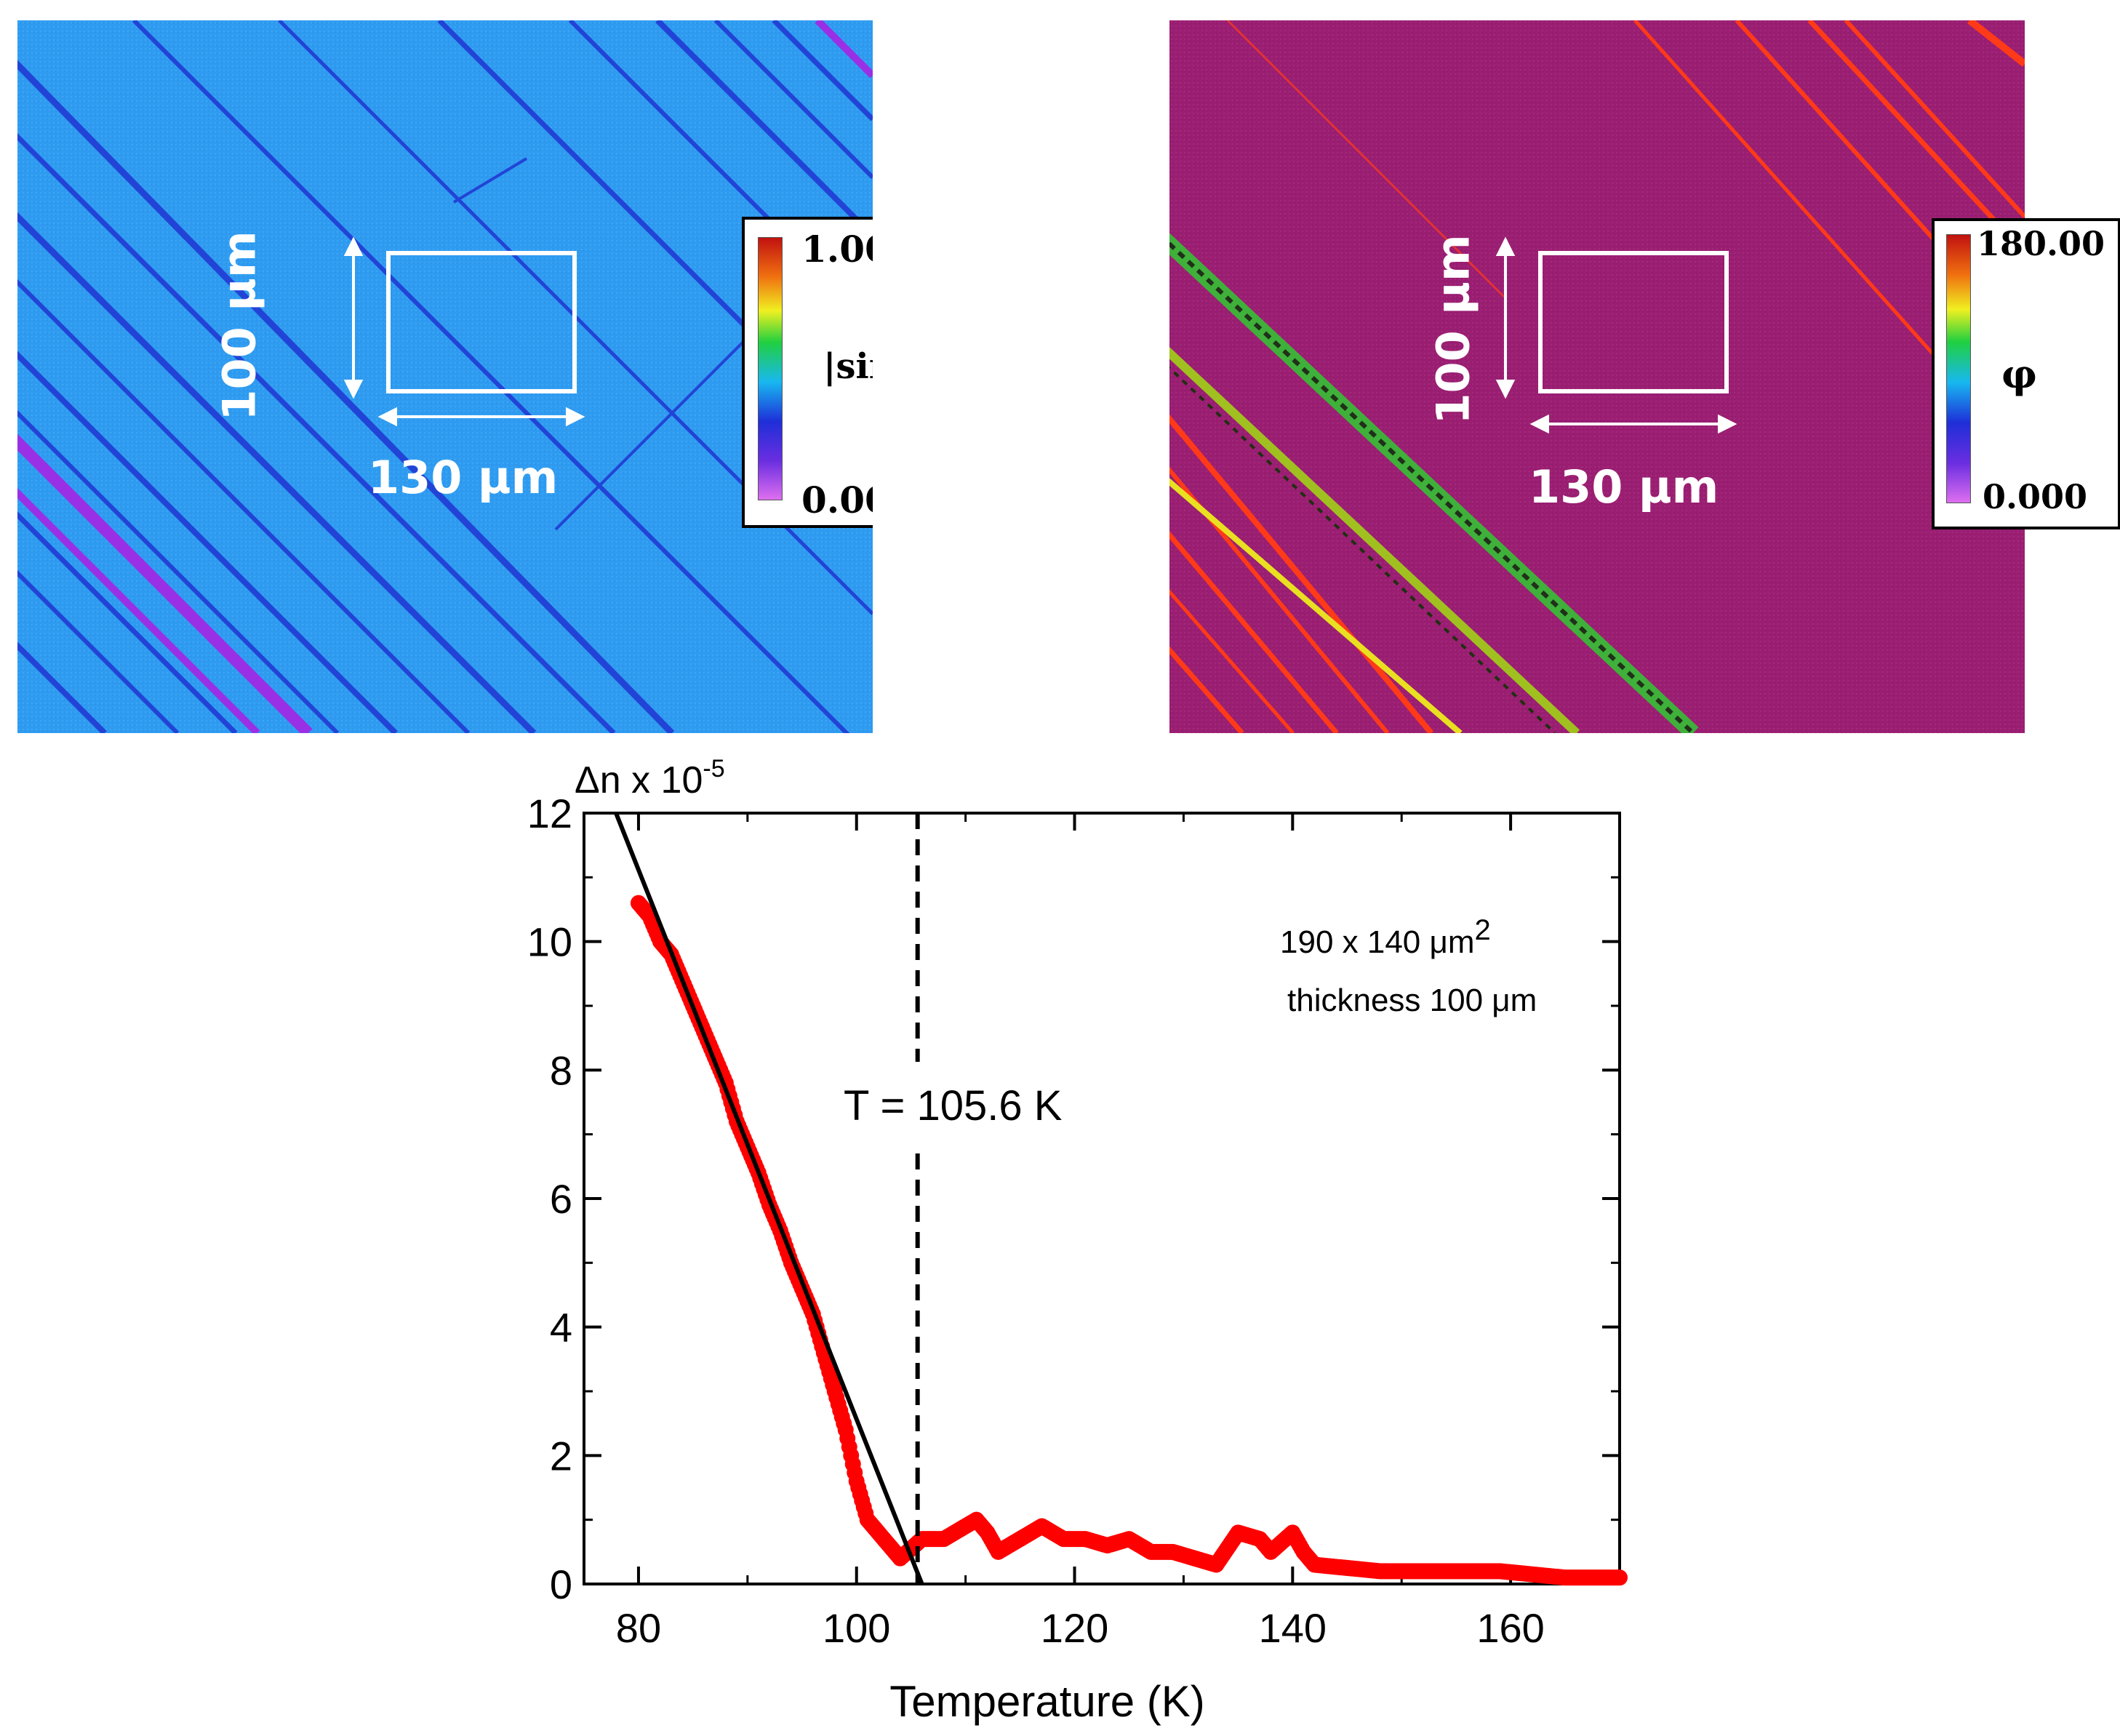 The height and width of the screenshot is (1736, 2120). I want to click on annotation-gap, so click(917, 1105).